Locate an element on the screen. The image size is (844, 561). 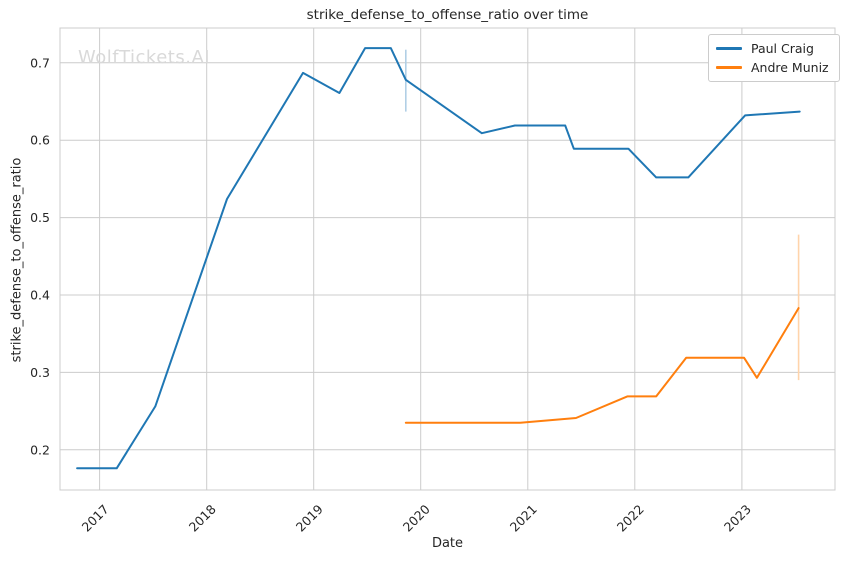
x-tick-label: 2021 is located at coordinates (523, 518).